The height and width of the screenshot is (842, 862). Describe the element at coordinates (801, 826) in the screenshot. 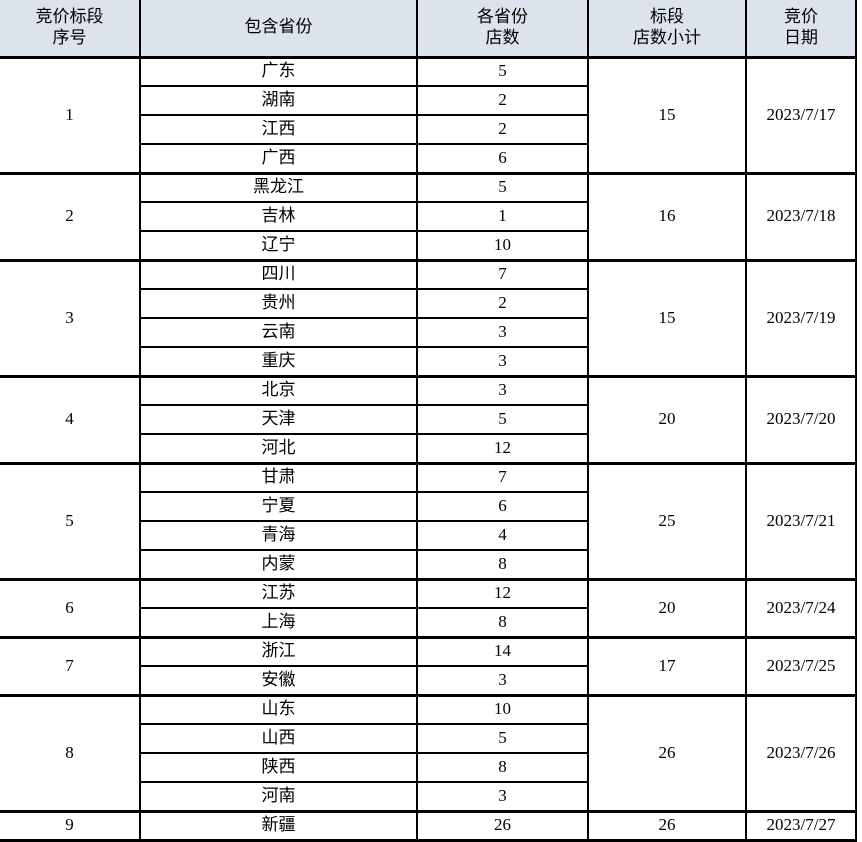

I see `bid-date-cell: 2023/7/27` at that location.